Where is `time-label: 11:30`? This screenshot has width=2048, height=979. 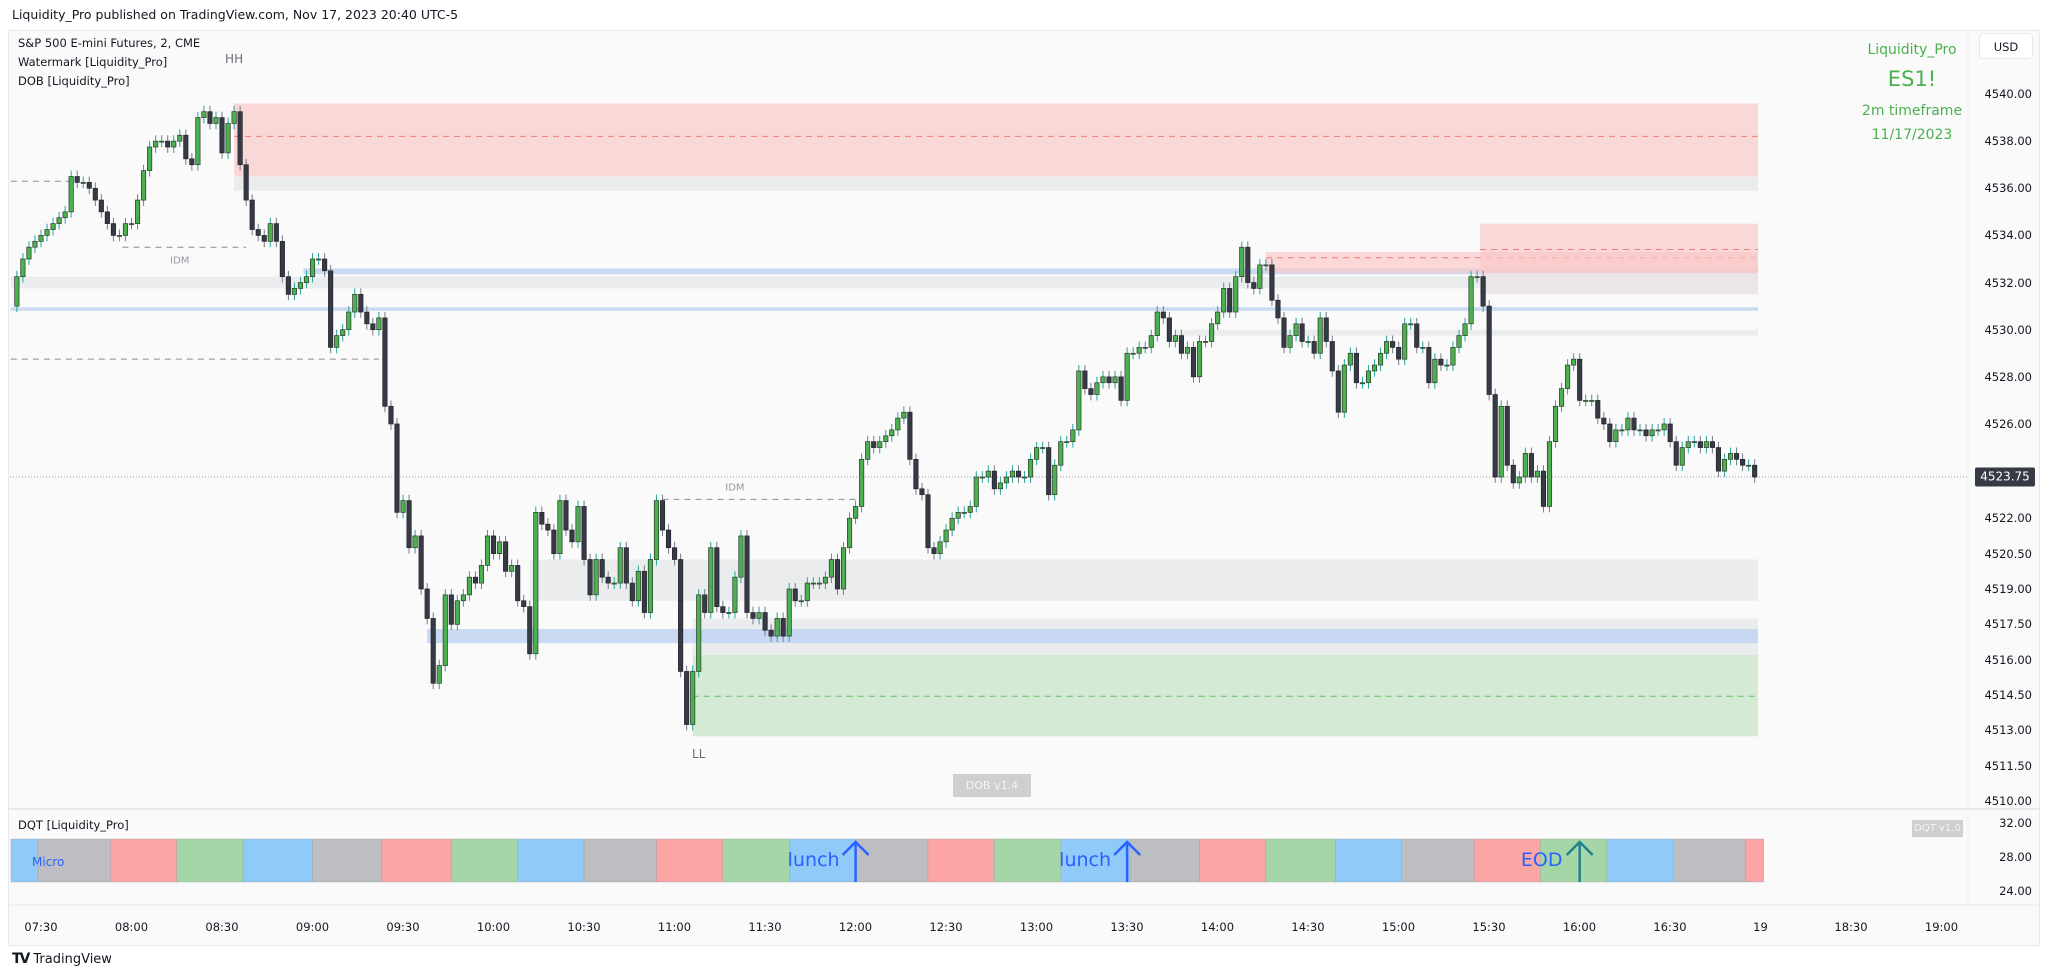 time-label: 11:30 is located at coordinates (765, 927).